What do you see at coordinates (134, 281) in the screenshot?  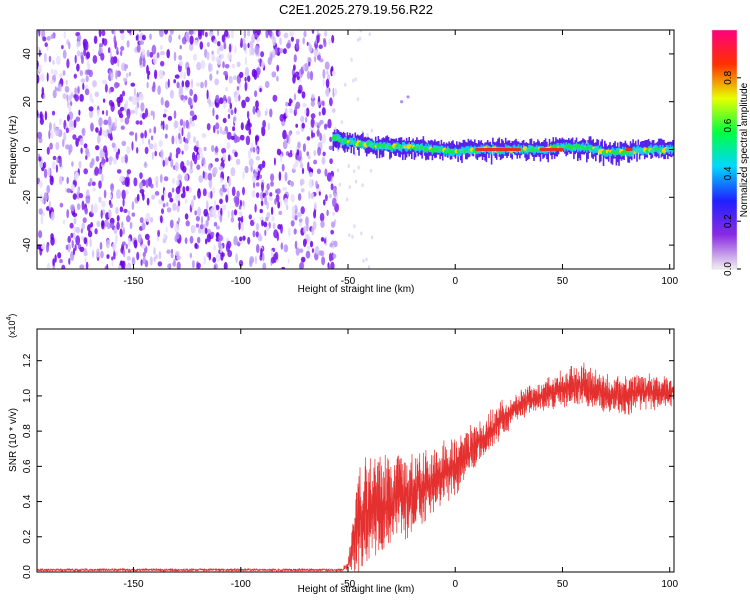 I see `x-tick-label: -150` at bounding box center [134, 281].